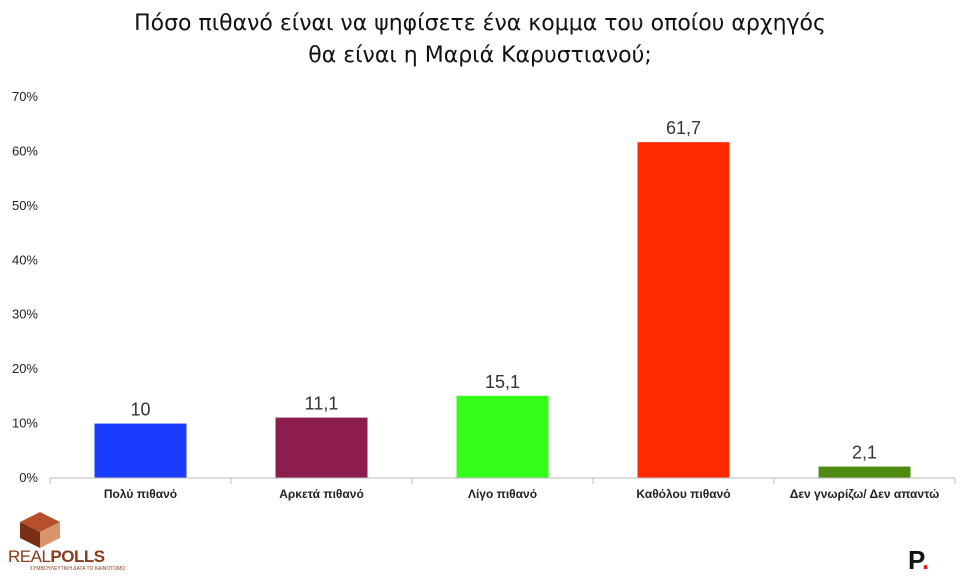 The image size is (960, 580). I want to click on realpolls-logo, so click(55, 543).